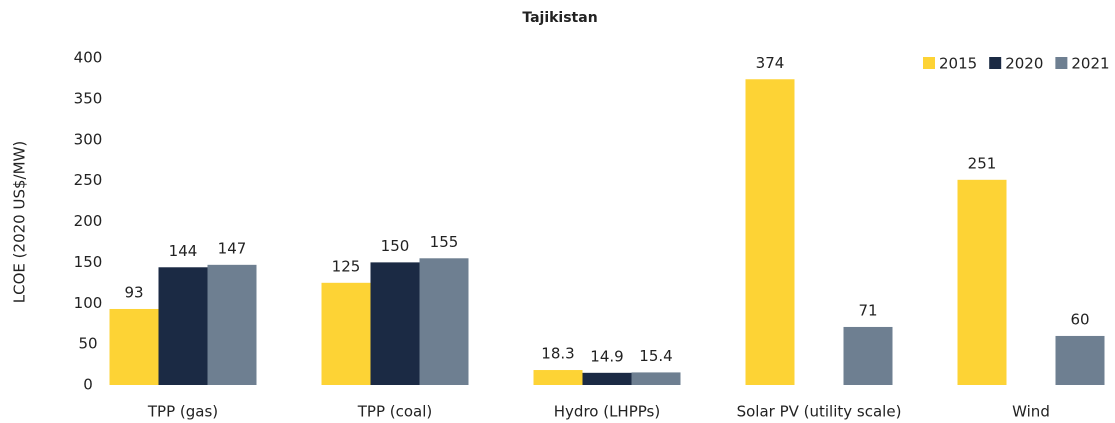 The height and width of the screenshot is (423, 1115). Describe the element at coordinates (867, 310) in the screenshot. I see `data-label: 71` at that location.